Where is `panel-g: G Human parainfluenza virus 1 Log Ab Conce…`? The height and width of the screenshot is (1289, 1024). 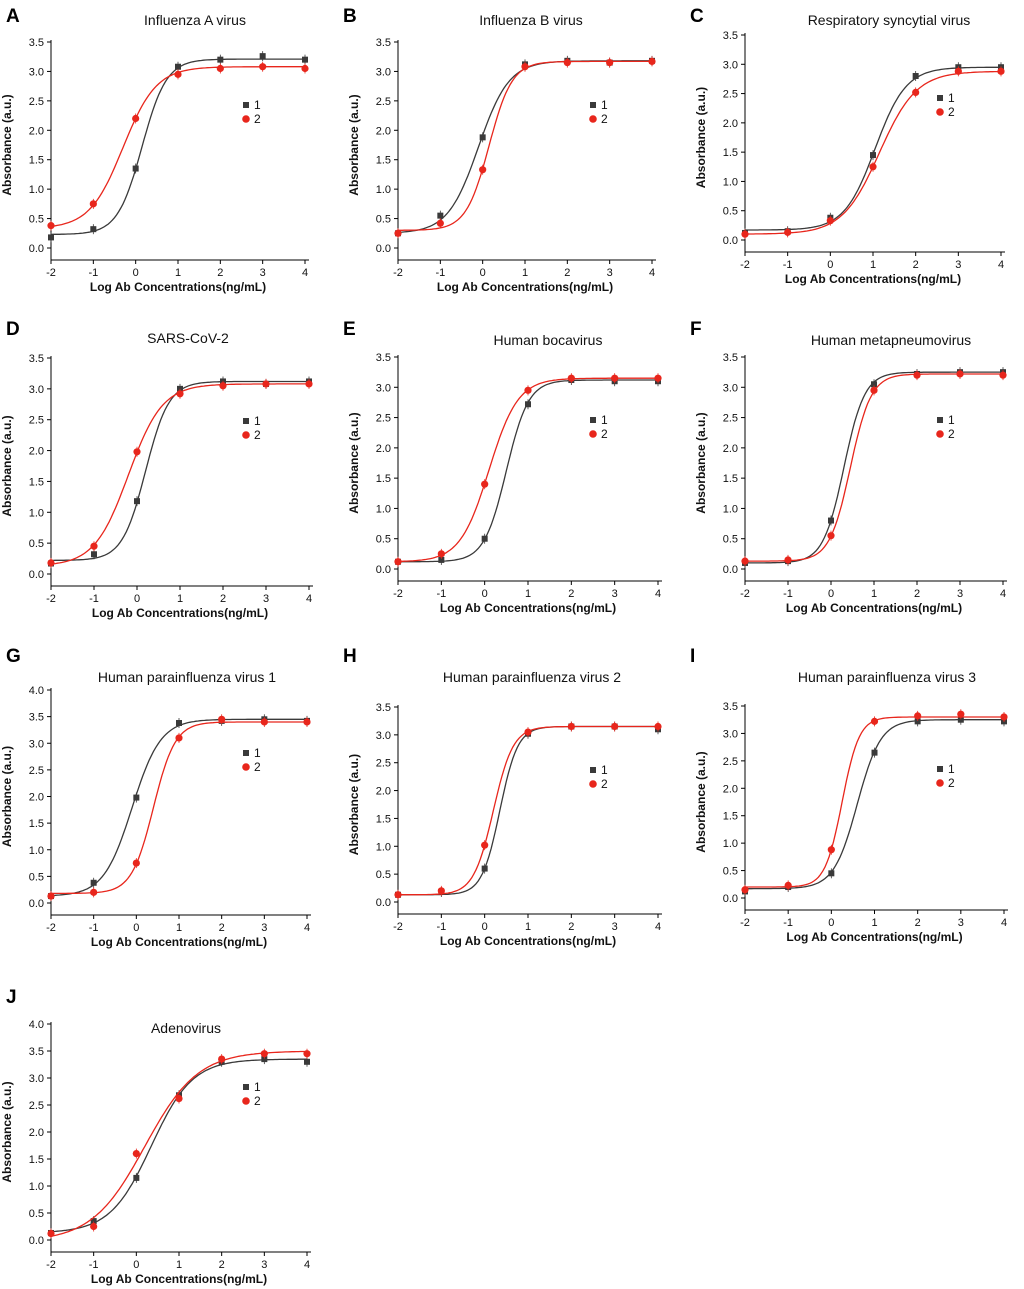 panel-g: G Human parainfluenza virus 1 Log Ab Conce… is located at coordinates (155, 797).